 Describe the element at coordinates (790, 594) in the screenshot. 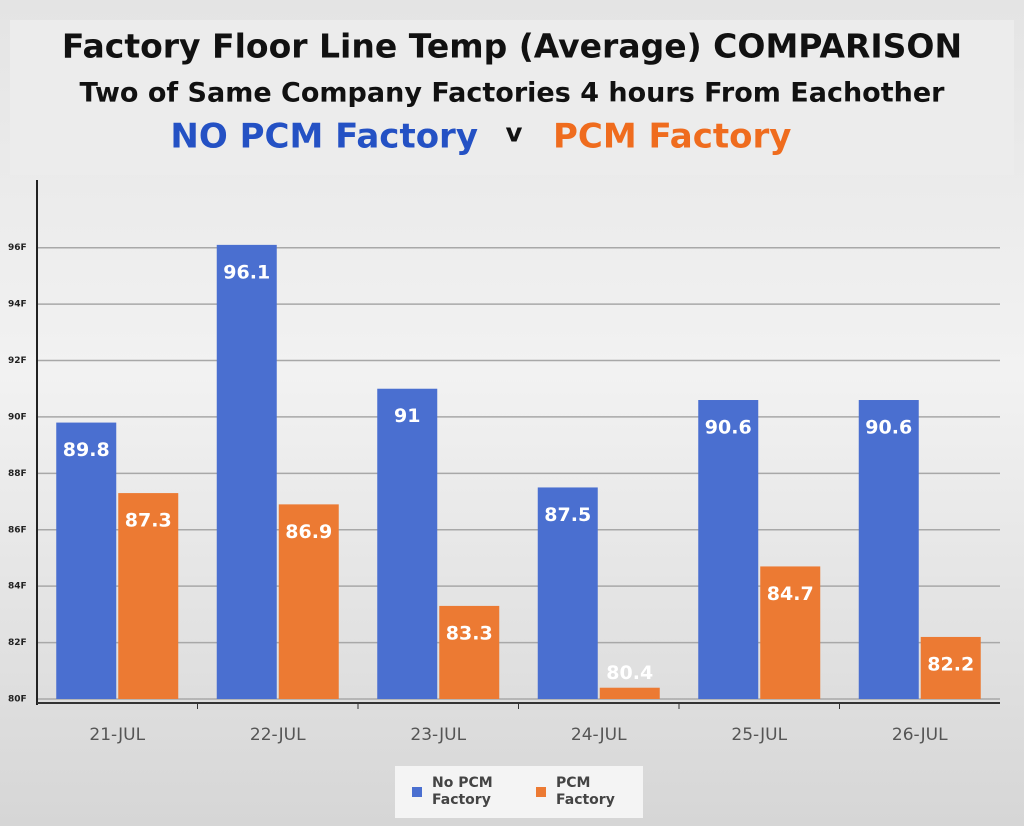

I see `data-label: 84.7` at that location.